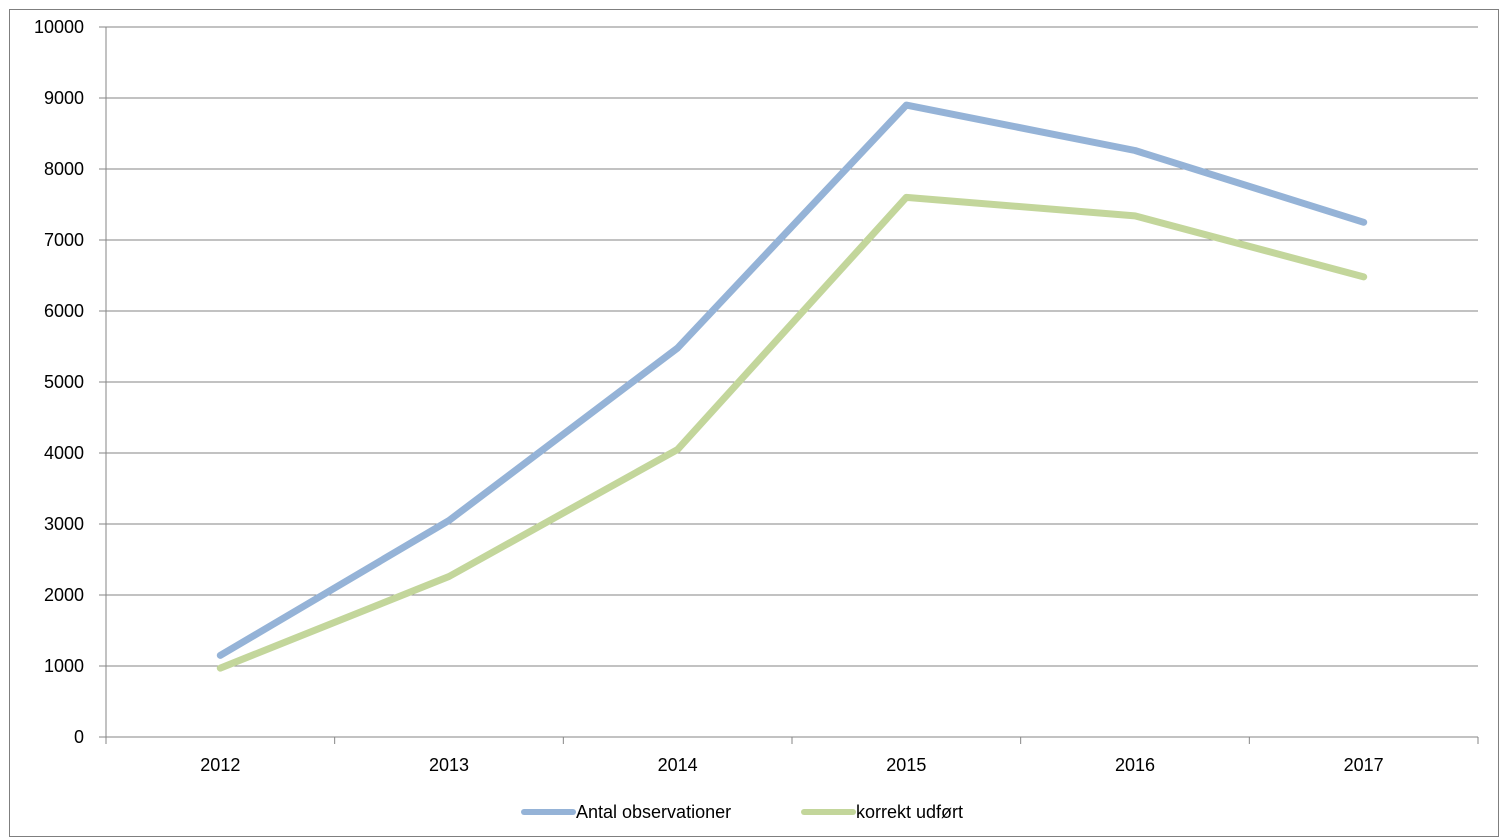 The width and height of the screenshot is (1504, 839). Describe the element at coordinates (653, 812) in the screenshot. I see `legend-label-1: Antal observationer` at that location.